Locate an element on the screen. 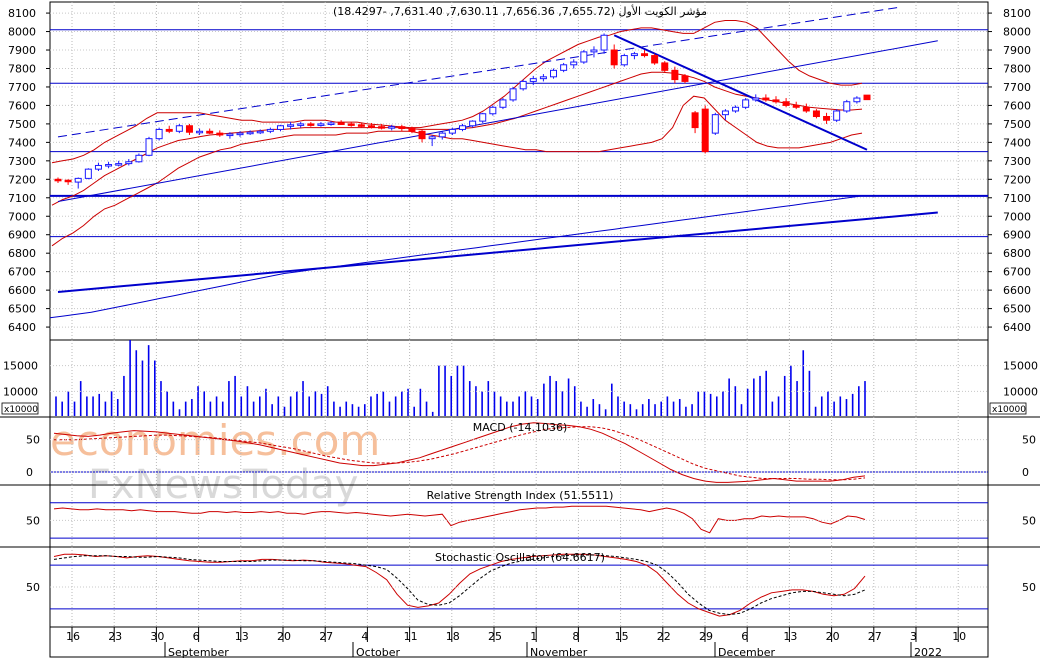 Image resolution: width=1040 pixels, height=659 pixels. watermark: economies.com FxNewsToday is located at coordinates (215, 462).